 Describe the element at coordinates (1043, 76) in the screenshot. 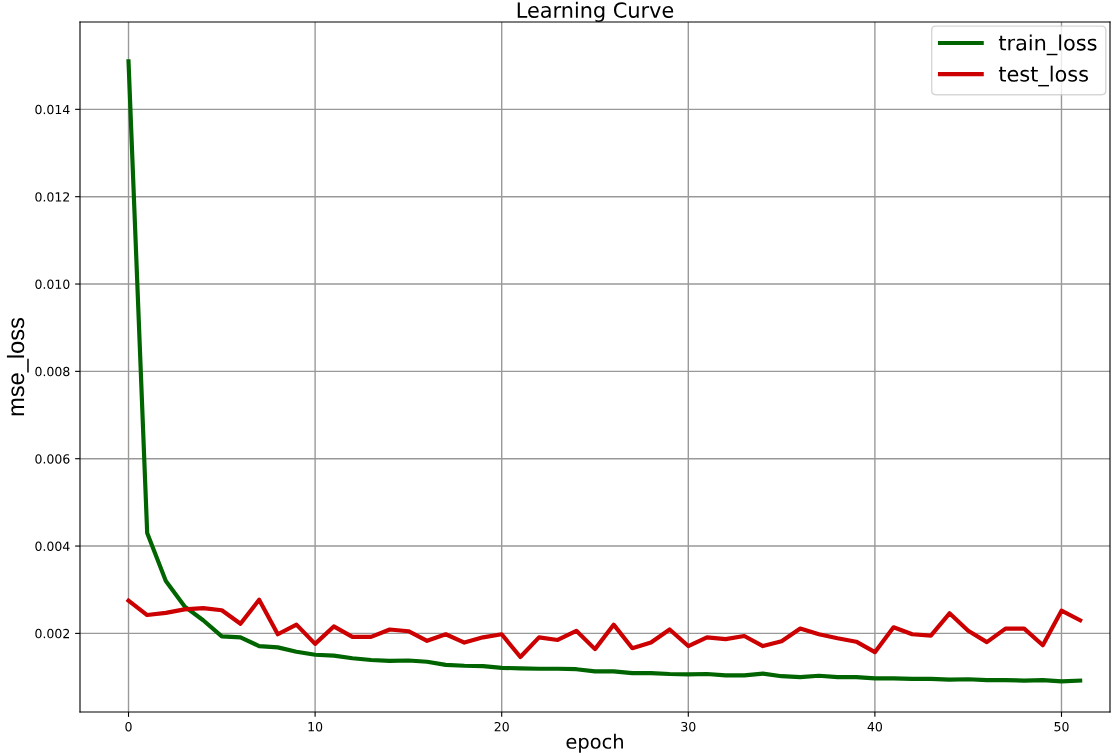

I see `legend-label: test_loss` at that location.